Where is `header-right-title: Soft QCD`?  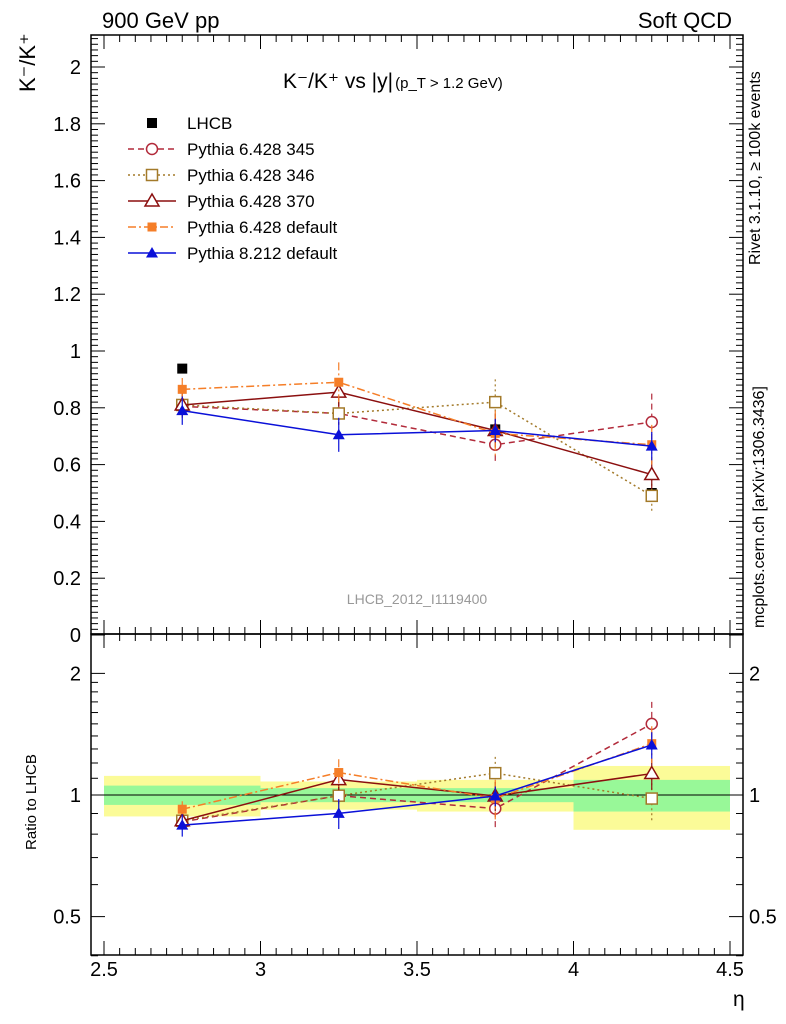 header-right-title: Soft QCD is located at coordinates (685, 20).